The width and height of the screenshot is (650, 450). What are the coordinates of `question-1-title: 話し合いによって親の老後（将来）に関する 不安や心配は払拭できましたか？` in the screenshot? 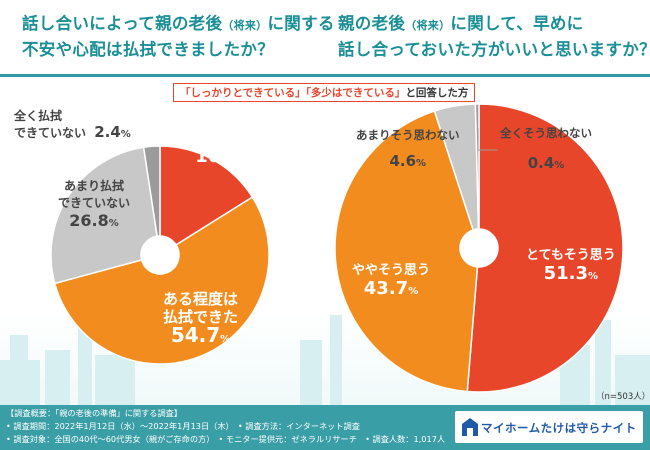 It's located at (178, 37).